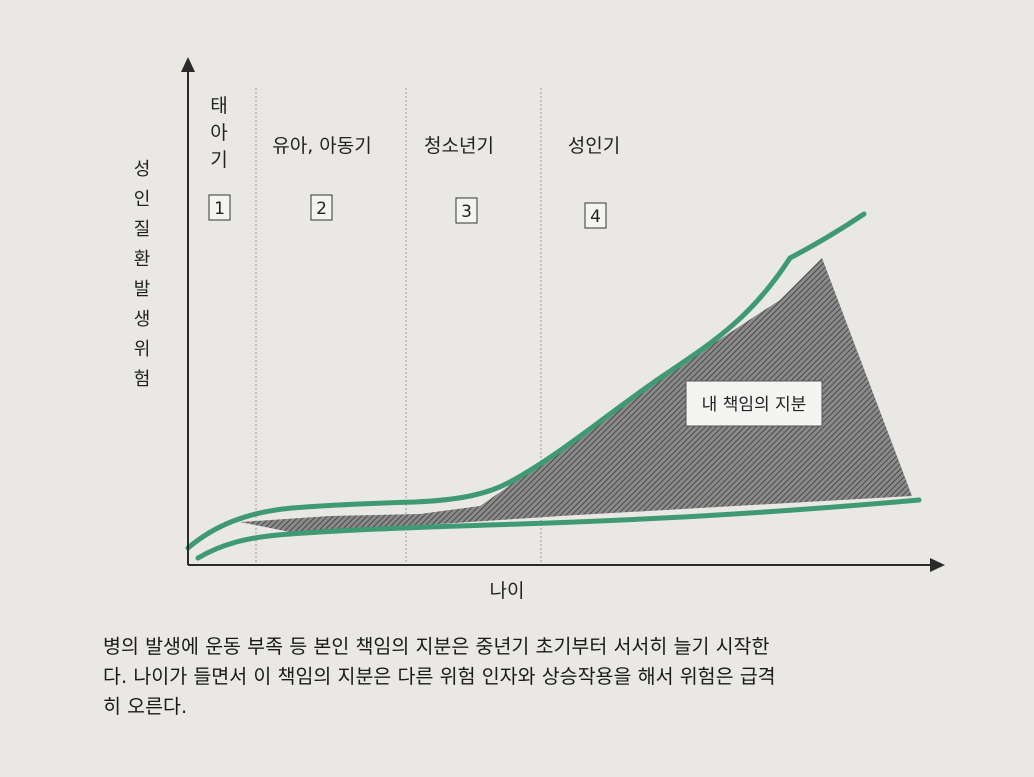 This screenshot has height=777, width=1034. I want to click on stage-label-childhood: 유아, 아동기, so click(321, 146).